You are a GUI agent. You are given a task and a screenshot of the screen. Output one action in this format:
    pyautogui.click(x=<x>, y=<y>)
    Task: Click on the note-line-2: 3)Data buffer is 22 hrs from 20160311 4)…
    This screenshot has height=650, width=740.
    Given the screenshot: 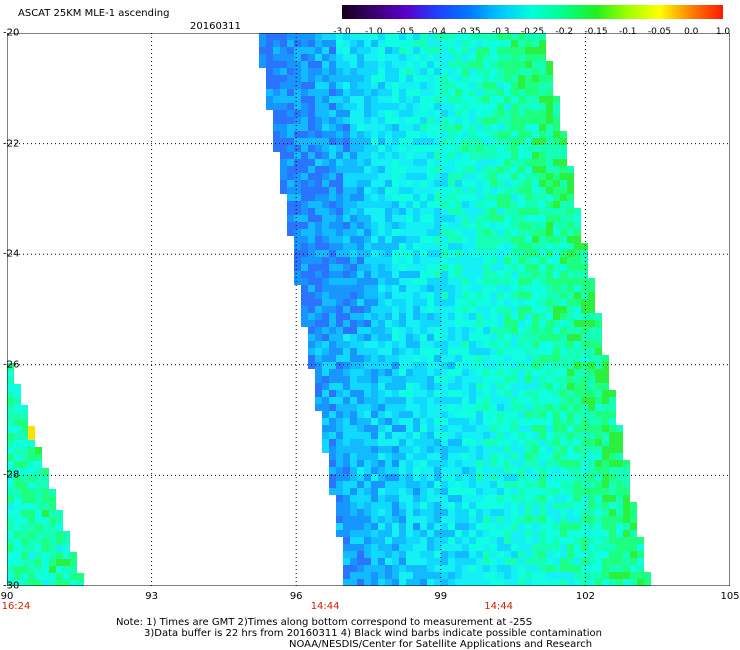 What is the action you would take?
    pyautogui.click(x=373, y=633)
    